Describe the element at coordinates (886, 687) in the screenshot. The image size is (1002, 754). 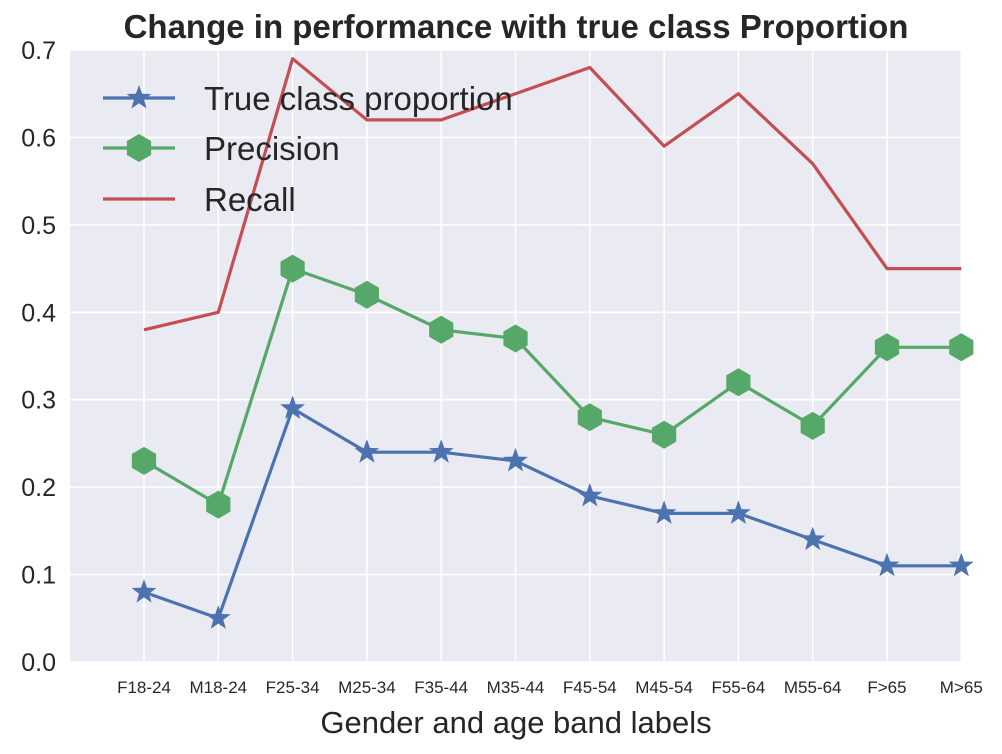
I see `x-tick-label: F>65` at that location.